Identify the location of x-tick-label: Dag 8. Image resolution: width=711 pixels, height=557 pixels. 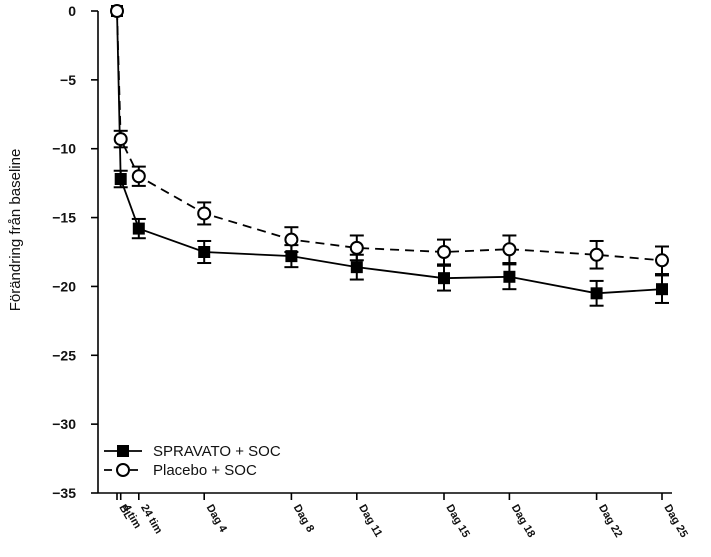
(303, 519).